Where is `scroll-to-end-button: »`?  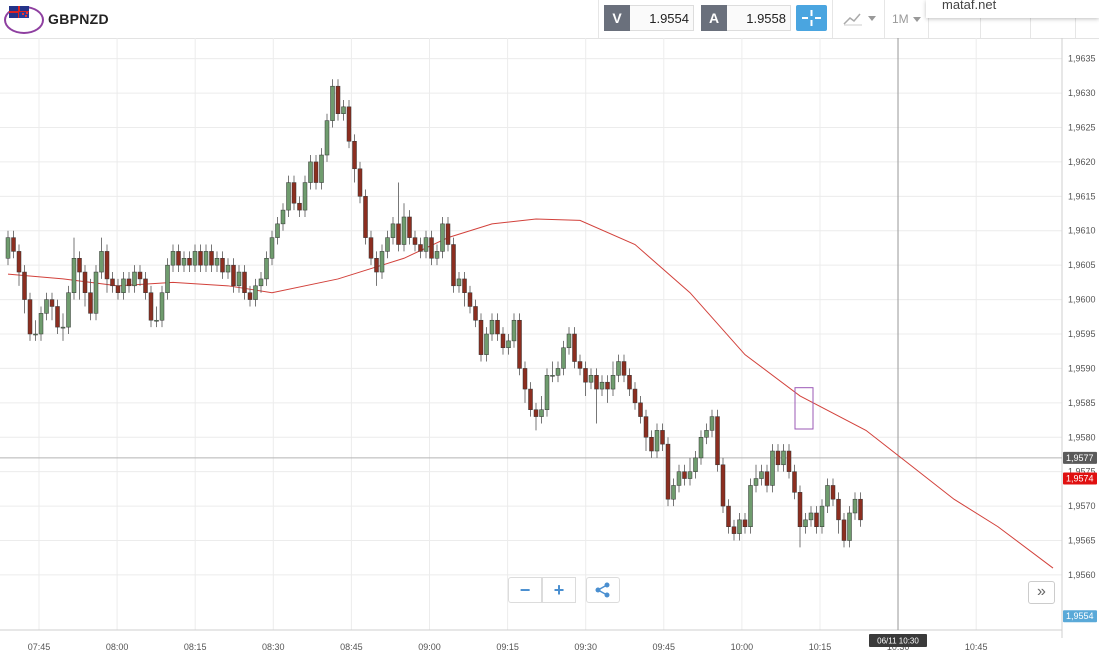 scroll-to-end-button: » is located at coordinates (1041, 592).